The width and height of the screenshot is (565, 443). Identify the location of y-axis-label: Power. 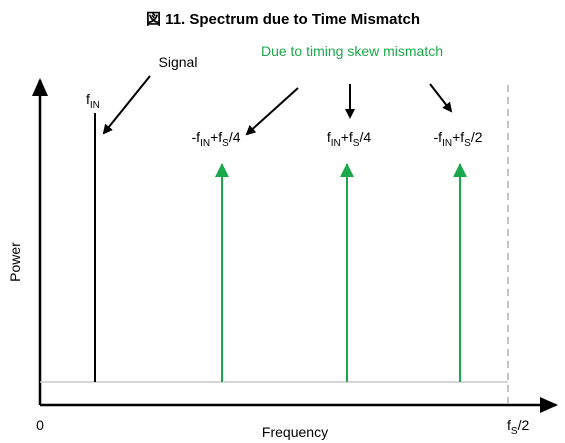
(15, 262).